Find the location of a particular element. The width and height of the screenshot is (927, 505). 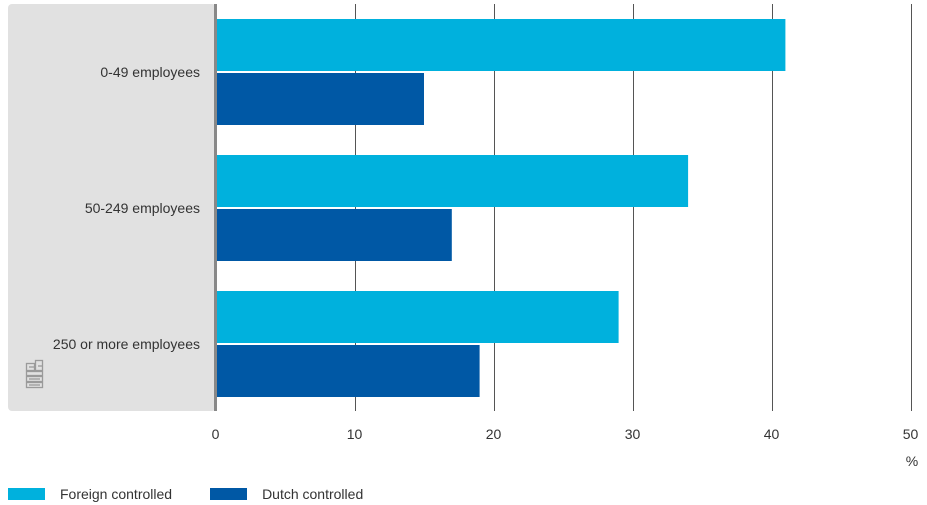

legend-item-foreign: Foreign controlled is located at coordinates (90, 494).